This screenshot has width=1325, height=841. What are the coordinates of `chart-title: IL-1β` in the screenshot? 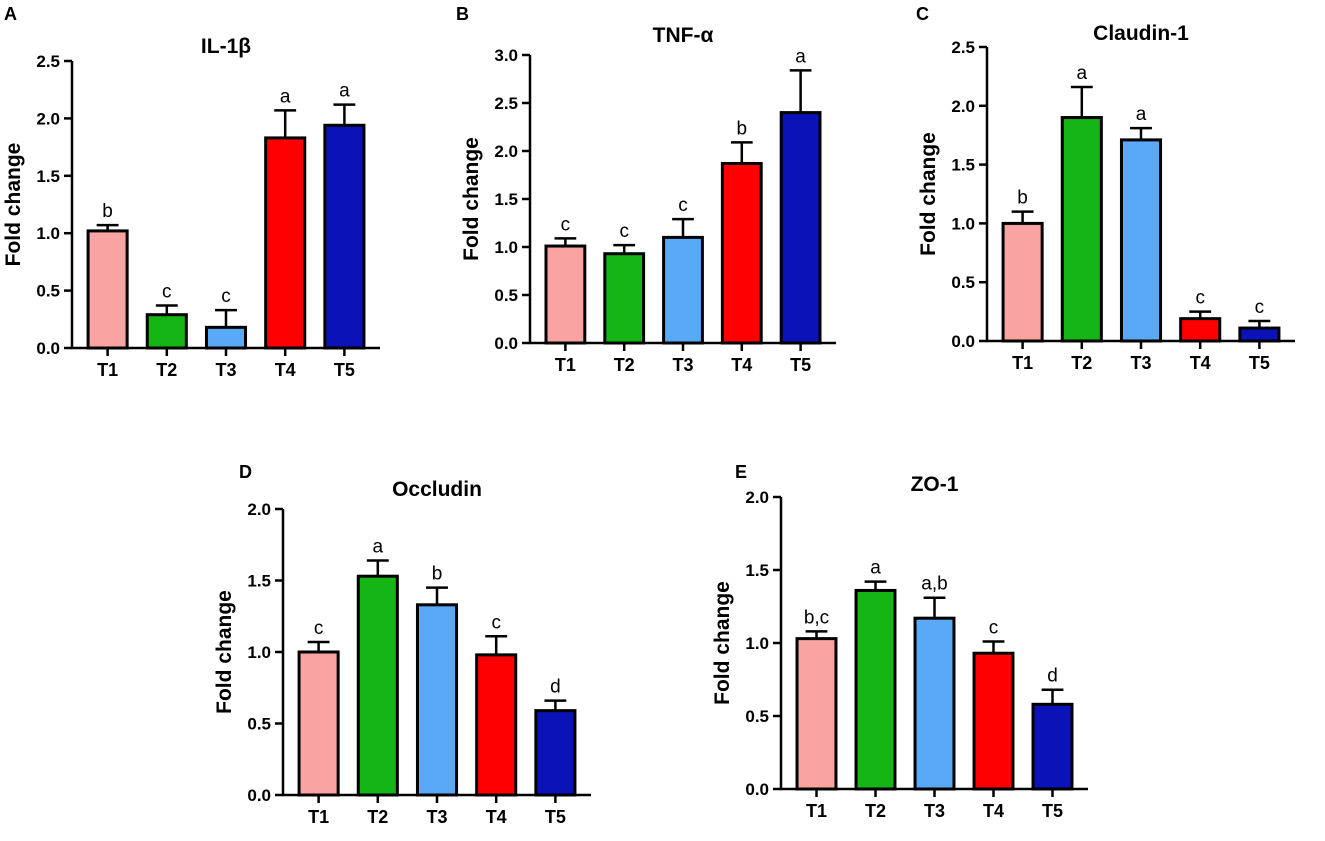 It's located at (226, 46).